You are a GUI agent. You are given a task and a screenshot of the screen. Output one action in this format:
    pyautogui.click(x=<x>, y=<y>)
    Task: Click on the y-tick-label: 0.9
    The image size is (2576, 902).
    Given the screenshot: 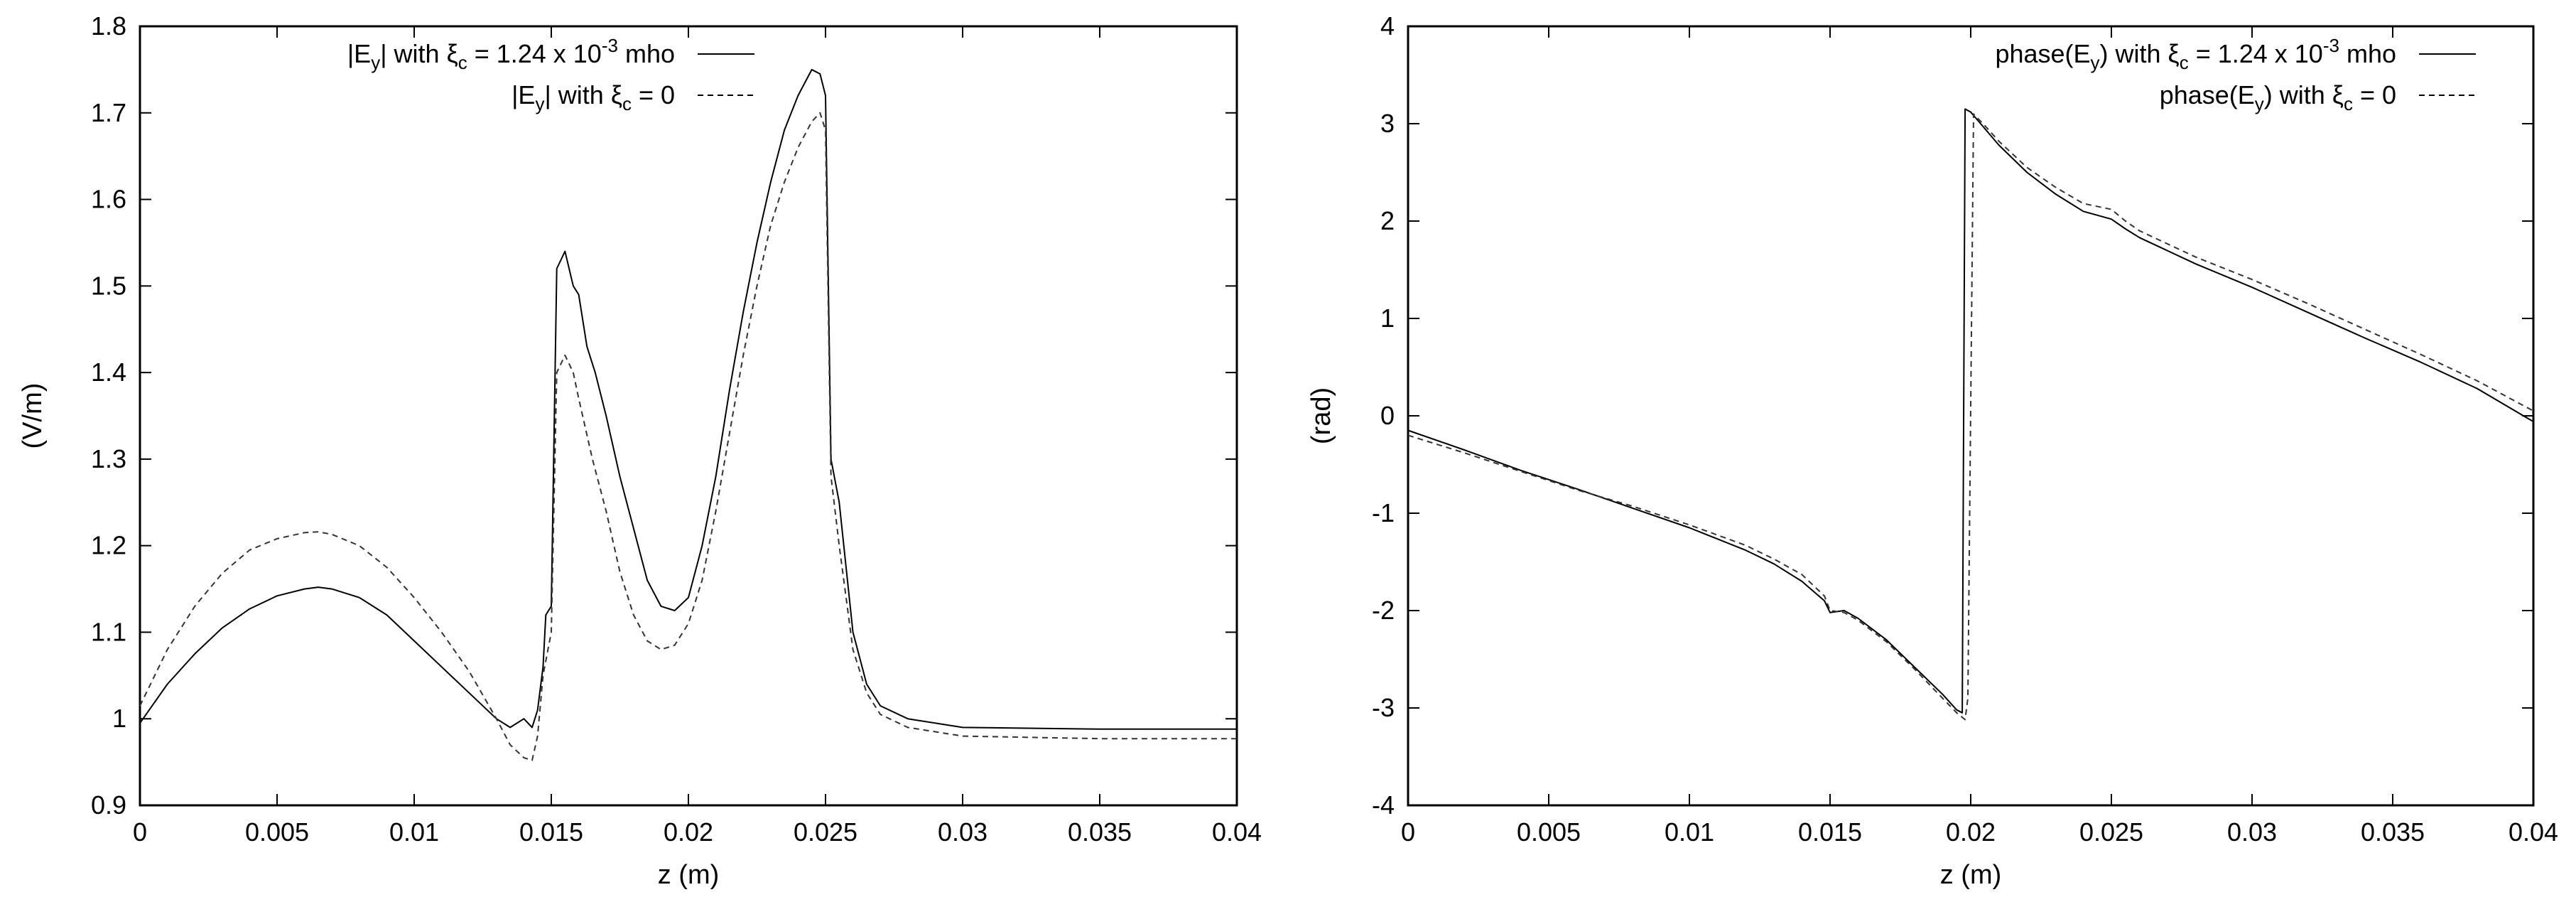 What is the action you would take?
    pyautogui.click(x=109, y=805)
    